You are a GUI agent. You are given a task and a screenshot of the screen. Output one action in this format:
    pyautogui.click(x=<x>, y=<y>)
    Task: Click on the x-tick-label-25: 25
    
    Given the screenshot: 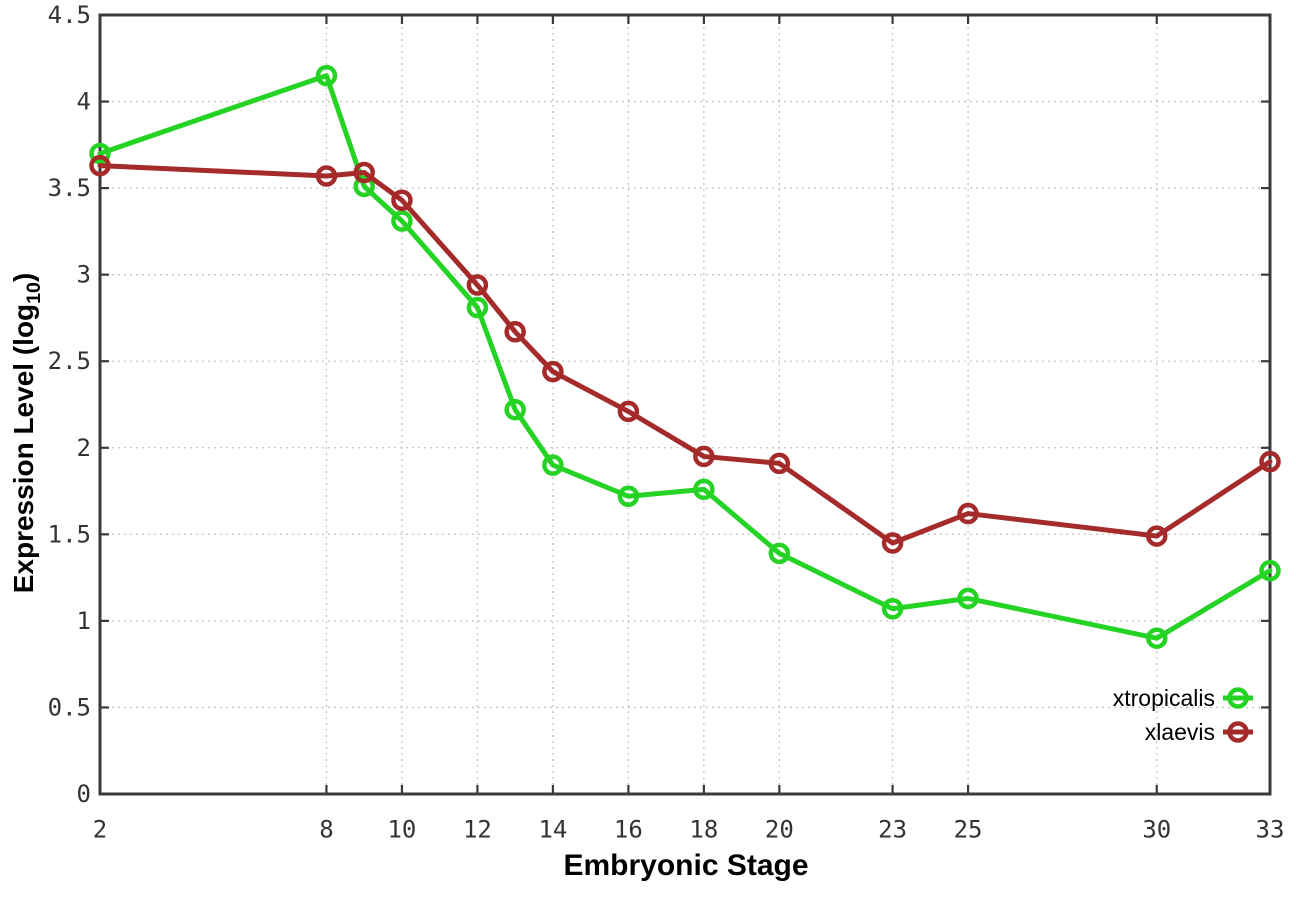 What is the action you would take?
    pyautogui.click(x=968, y=830)
    